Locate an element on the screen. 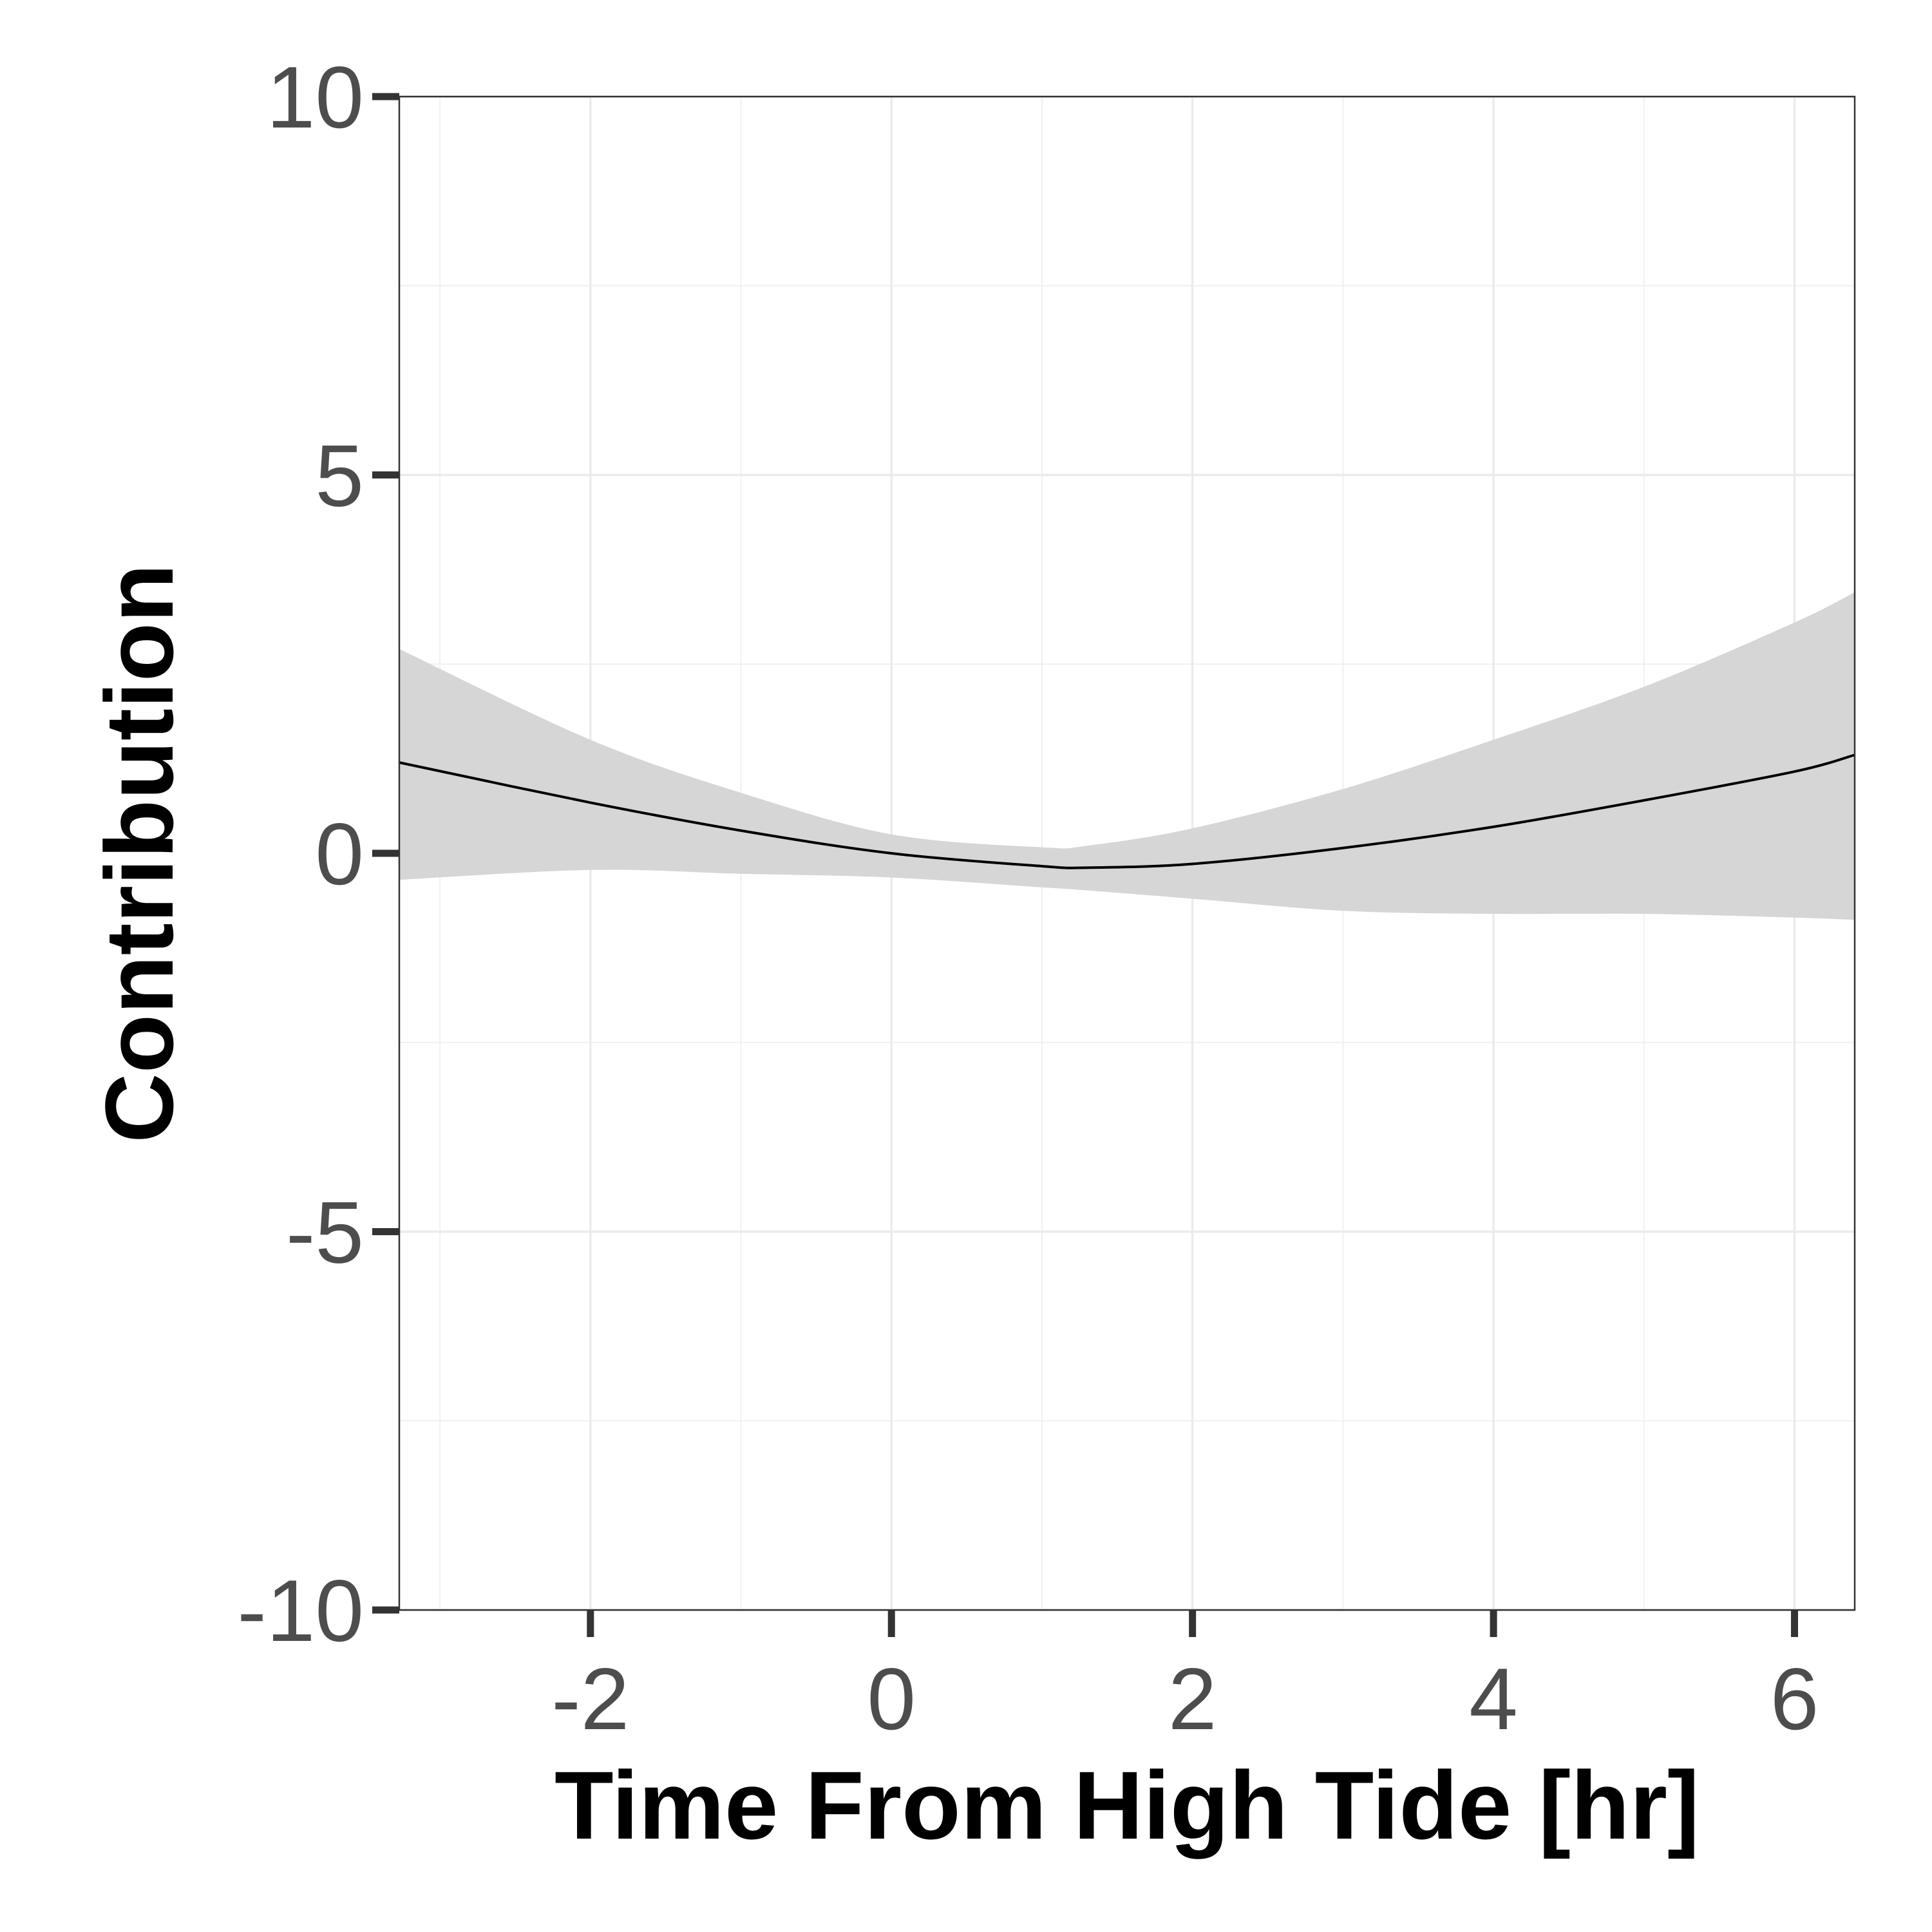 This screenshot has width=1932, height=1932. y-axis: -10 -5 0 5 10 is located at coordinates (318, 854).